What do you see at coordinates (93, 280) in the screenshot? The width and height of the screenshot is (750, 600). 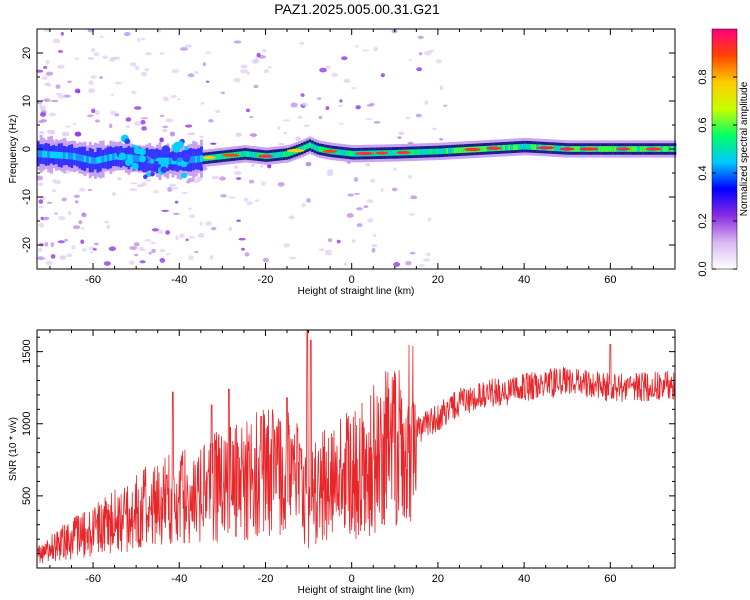 I see `spectrogram-xtick-label: -60` at bounding box center [93, 280].